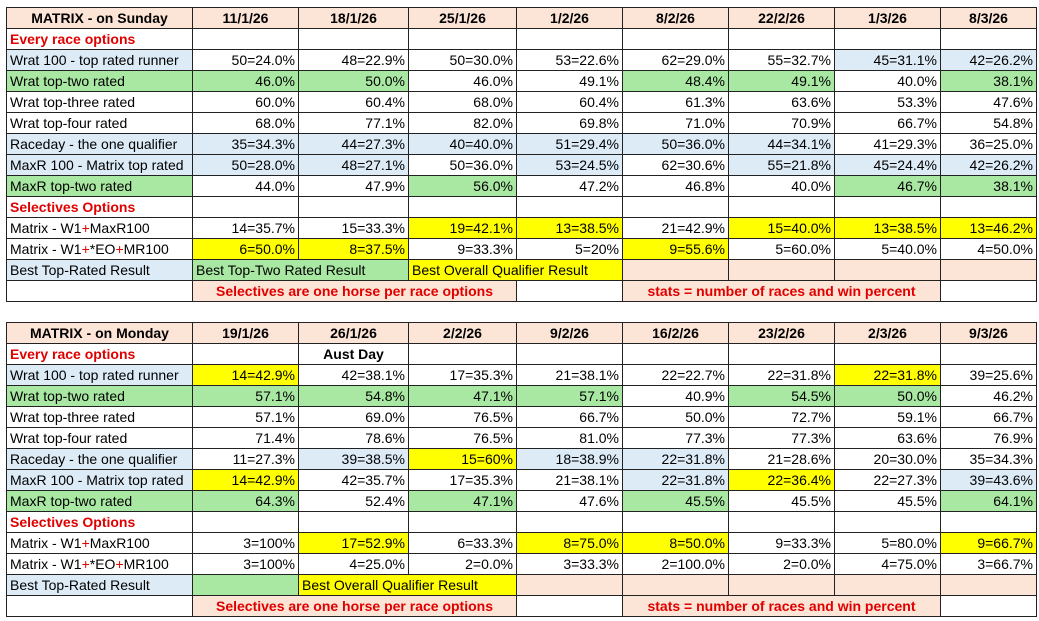 The image size is (1039, 621). I want to click on section-label: Every race options, so click(99, 354).